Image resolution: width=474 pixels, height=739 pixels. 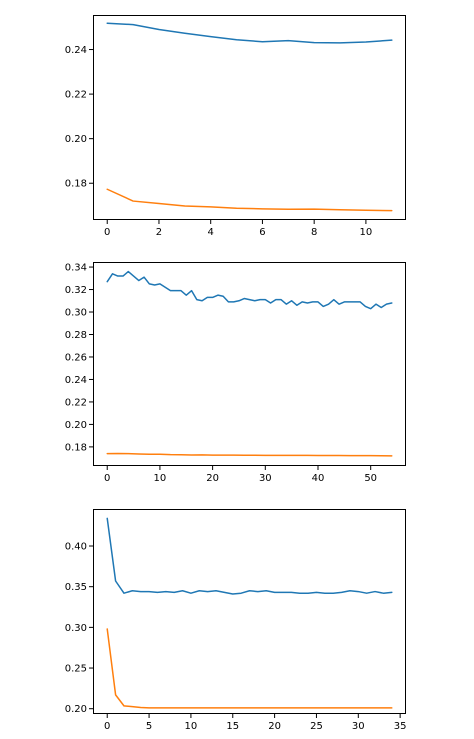 What do you see at coordinates (232, 726) in the screenshot?
I see `x-tick-label: 15` at bounding box center [232, 726].